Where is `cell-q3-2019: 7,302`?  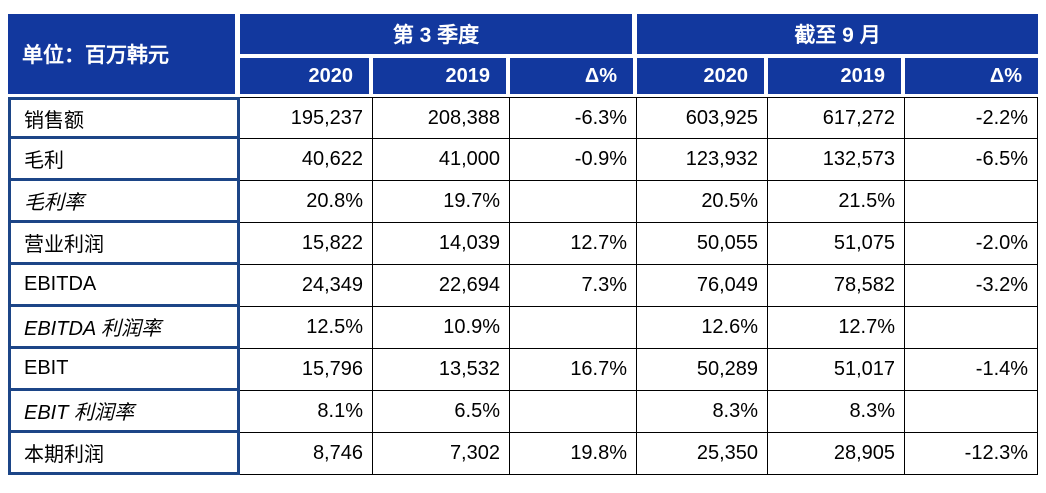
cell-q3-2019: 7,302 is located at coordinates (441, 454).